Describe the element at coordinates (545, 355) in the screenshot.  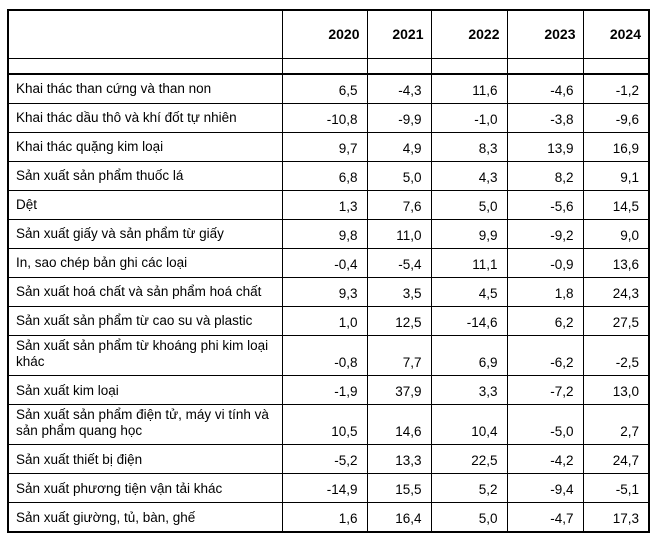
I see `value-cell: -6,2` at that location.